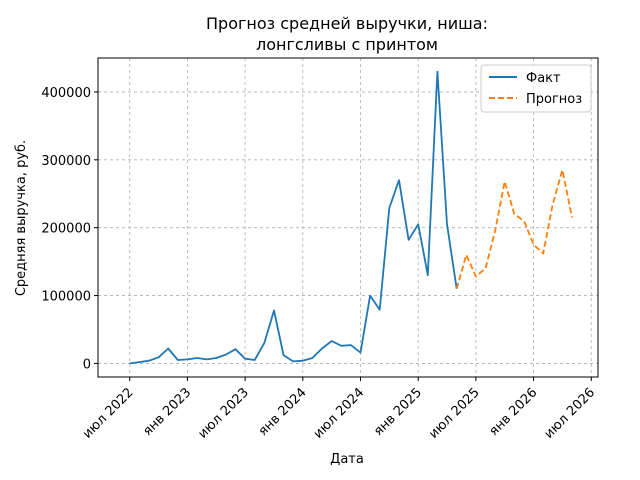 The image size is (640, 480). What do you see at coordinates (514, 412) in the screenshot?
I see `x-tick-label: янв 2026` at bounding box center [514, 412].